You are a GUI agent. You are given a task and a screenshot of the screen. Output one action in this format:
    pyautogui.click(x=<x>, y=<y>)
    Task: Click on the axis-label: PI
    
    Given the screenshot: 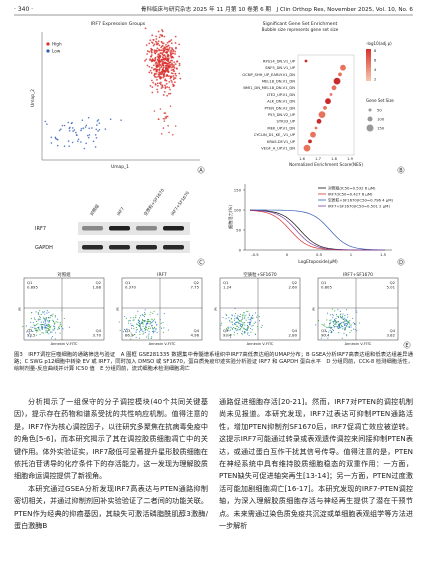 What is the action you would take?
    pyautogui.click(x=118, y=308)
    